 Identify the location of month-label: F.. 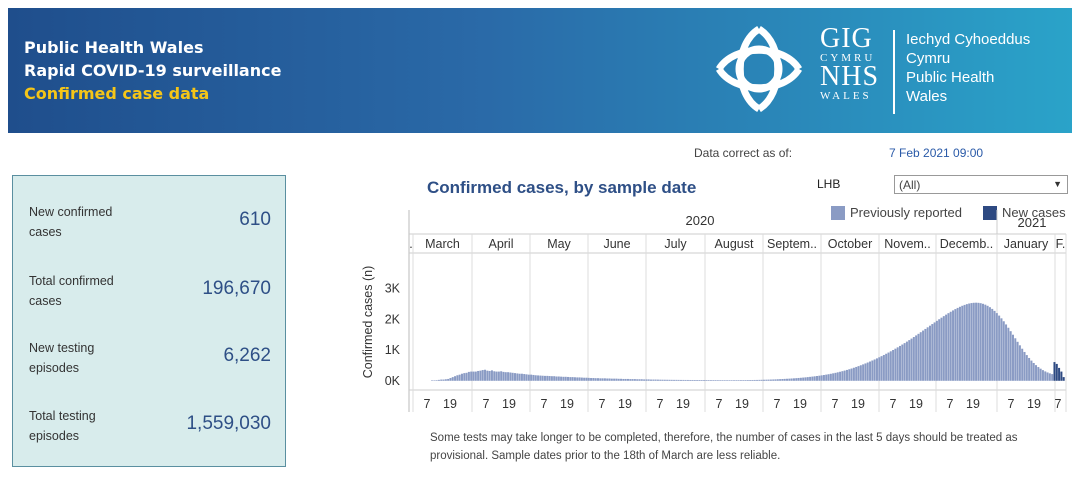
(1061, 244).